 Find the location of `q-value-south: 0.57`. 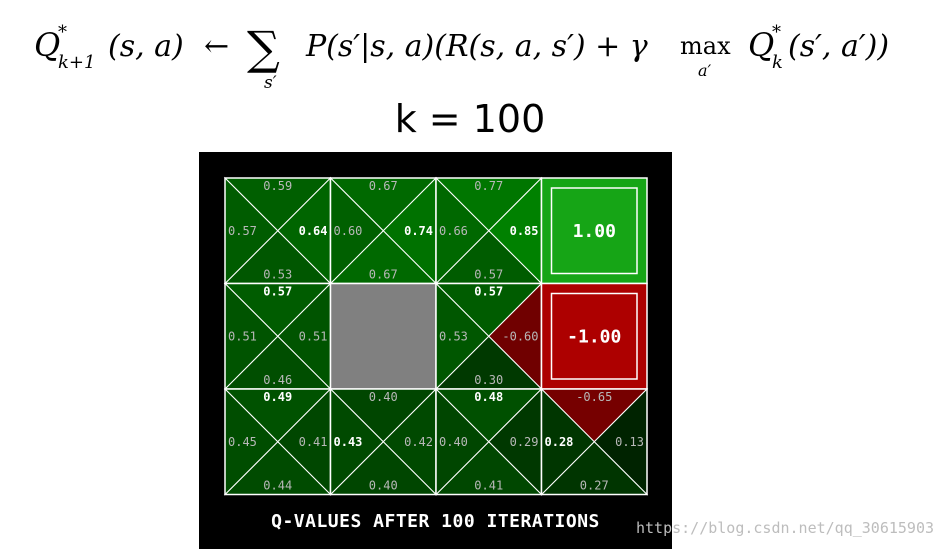

q-value-south: 0.57 is located at coordinates (488, 275).